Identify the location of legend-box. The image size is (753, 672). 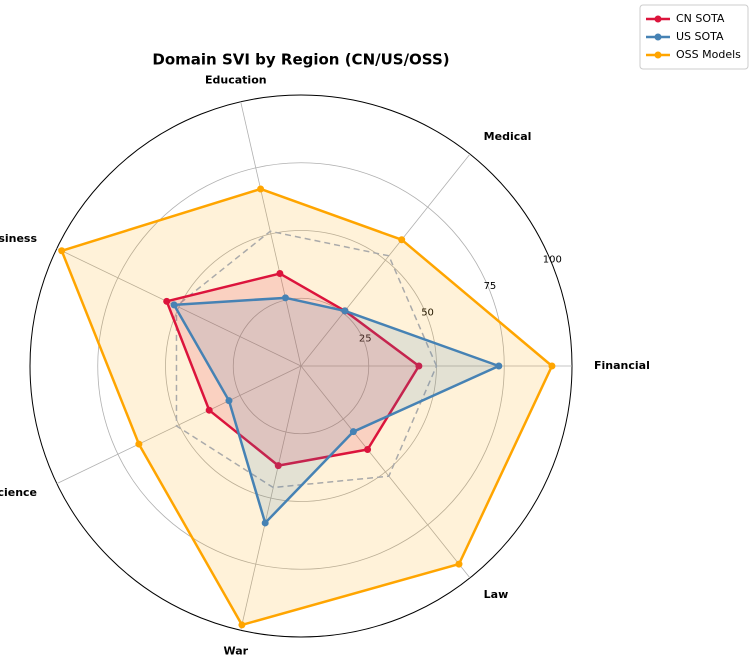
(694, 37).